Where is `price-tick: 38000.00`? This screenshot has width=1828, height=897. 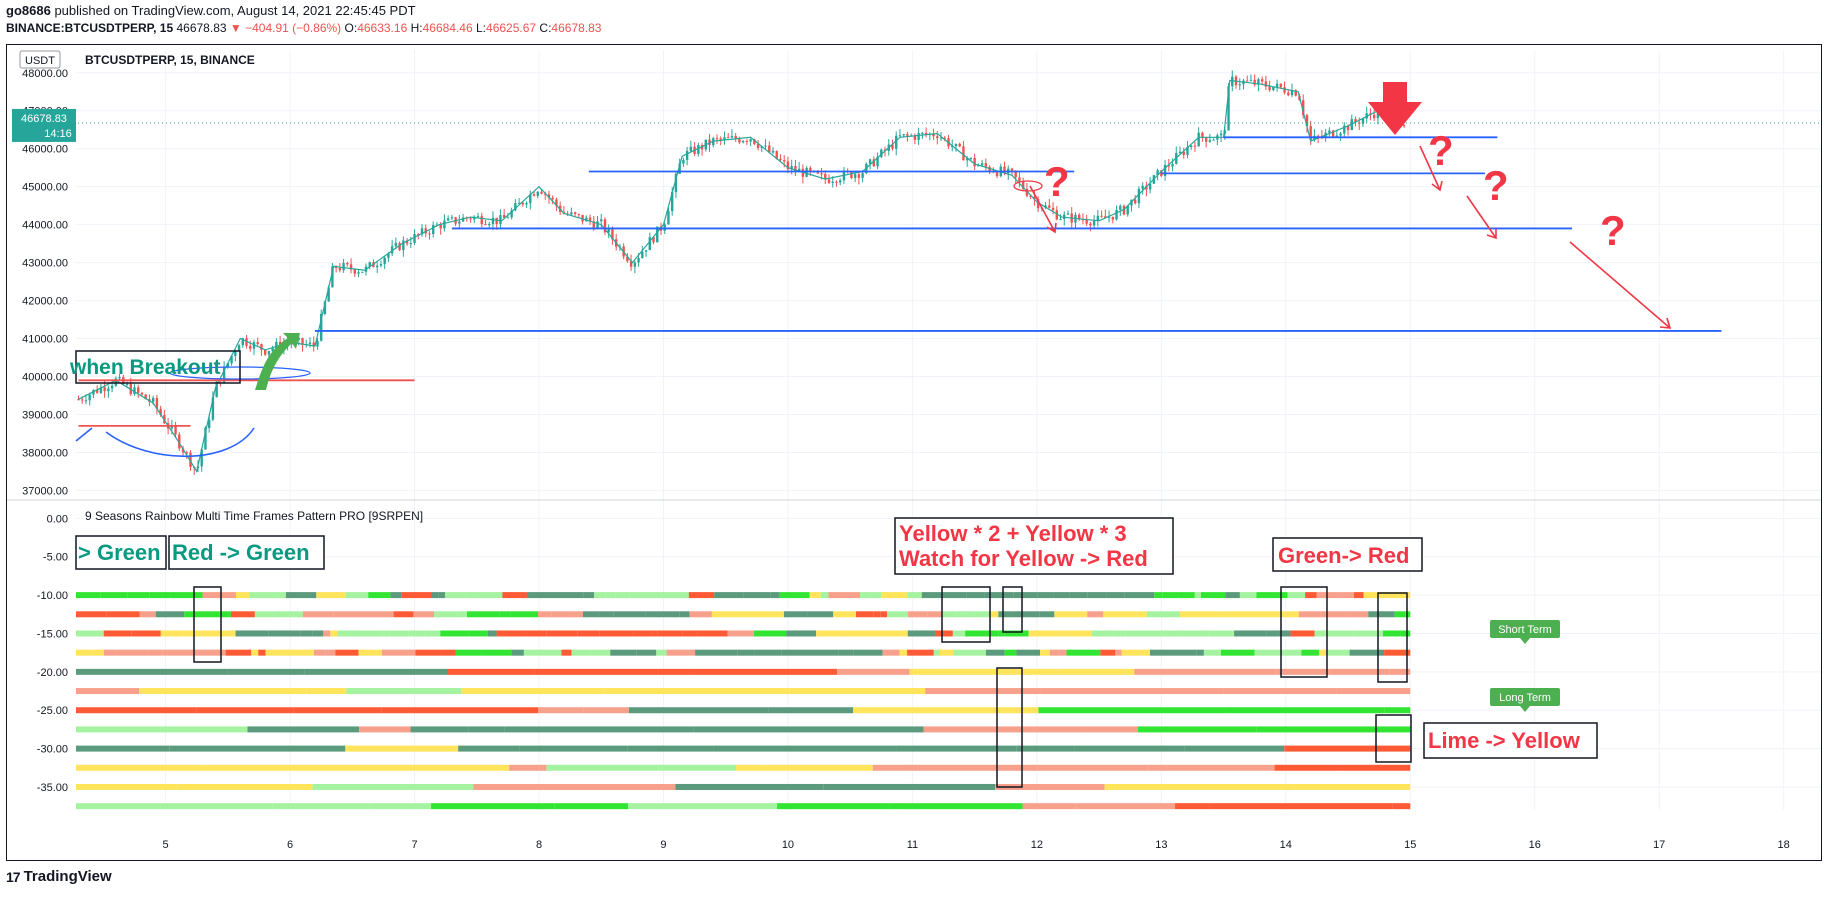 price-tick: 38000.00 is located at coordinates (45, 453).